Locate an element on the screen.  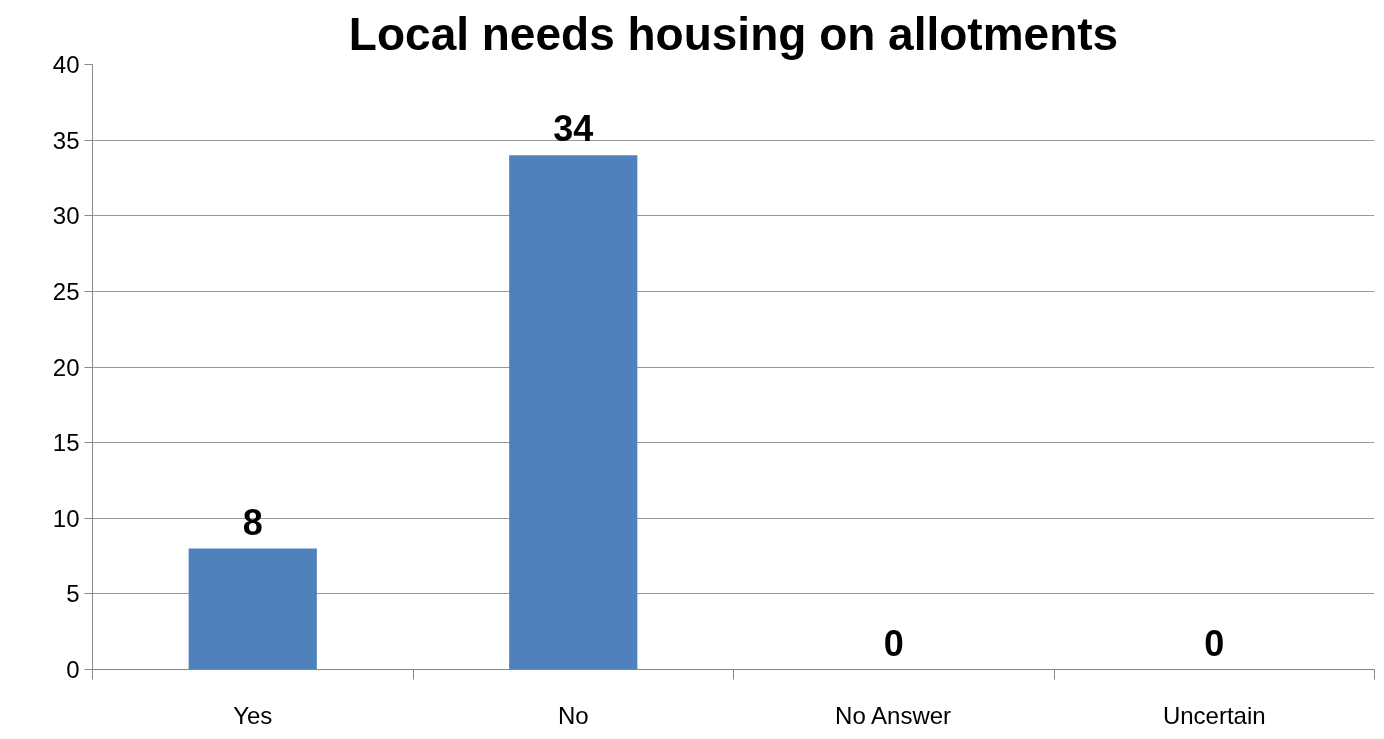
y-tick-label: 0 is located at coordinates (73, 669).